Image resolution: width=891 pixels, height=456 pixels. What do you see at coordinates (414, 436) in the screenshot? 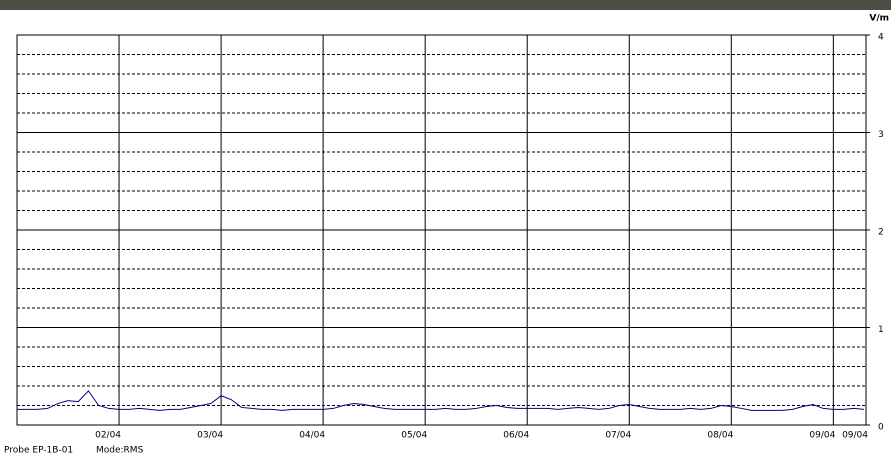
I see `x-tick-label: 05/04` at bounding box center [414, 436].